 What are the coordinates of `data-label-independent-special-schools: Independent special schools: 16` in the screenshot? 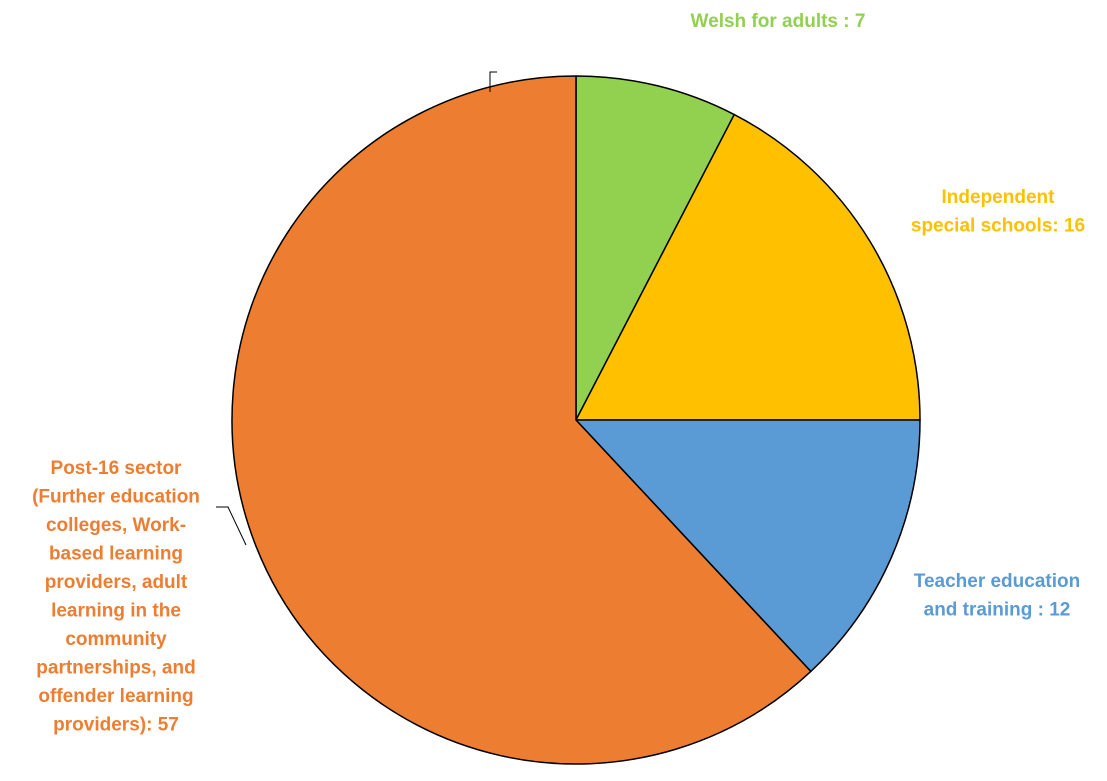 It's located at (998, 212).